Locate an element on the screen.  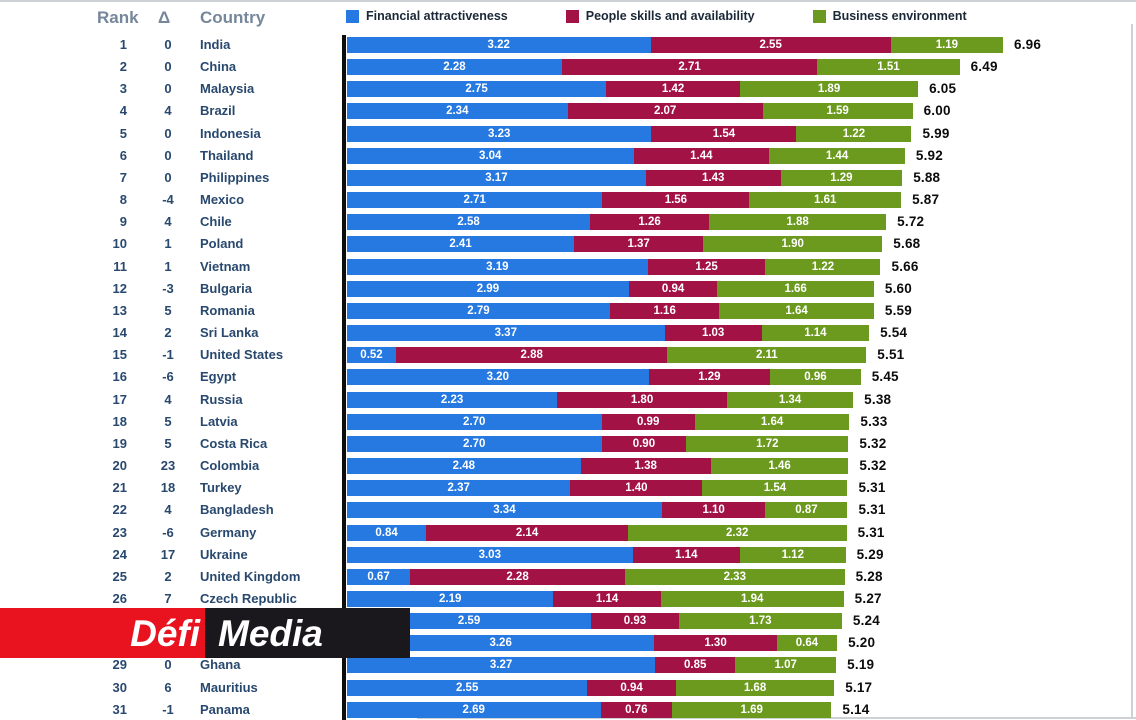
right-border-line is located at coordinates (1132, 371).